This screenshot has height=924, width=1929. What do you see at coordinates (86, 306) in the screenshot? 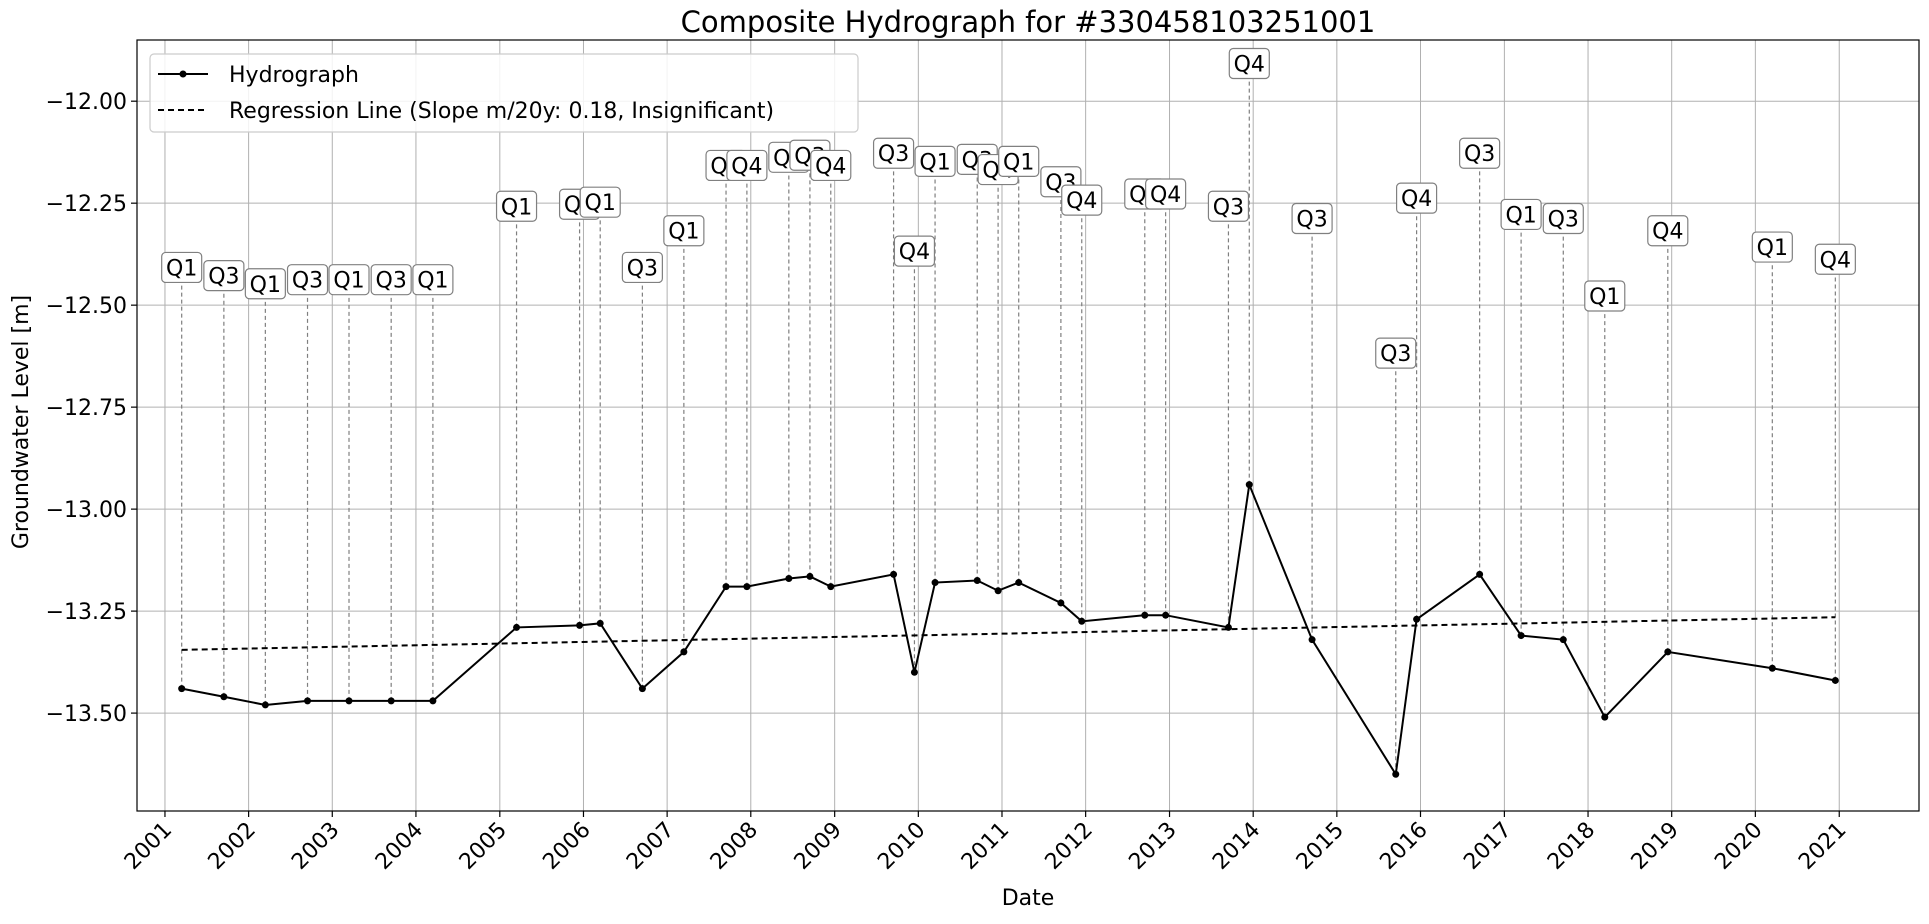
I see `y-tick-label: −12.50` at bounding box center [86, 306].